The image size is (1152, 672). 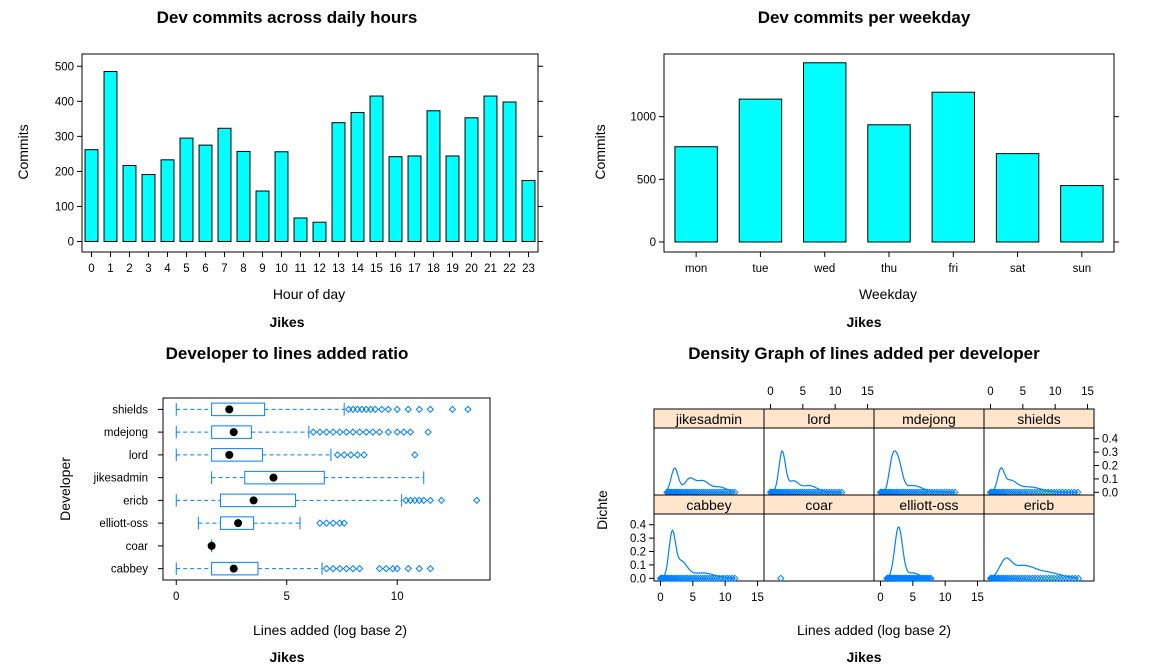 What do you see at coordinates (1110, 453) in the screenshot?
I see `y-tick-label-right: 0.3` at bounding box center [1110, 453].